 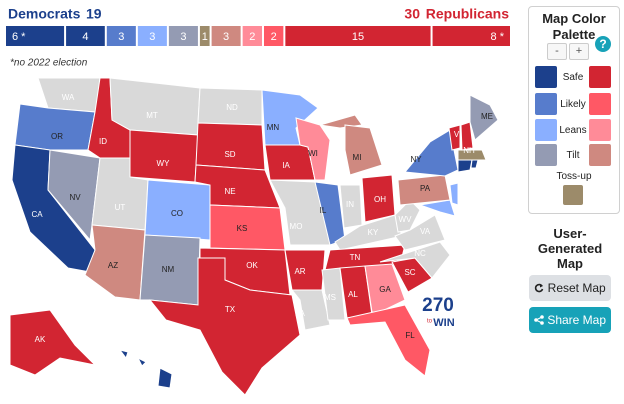 I want to click on state-label: AZ, so click(x=113, y=265).